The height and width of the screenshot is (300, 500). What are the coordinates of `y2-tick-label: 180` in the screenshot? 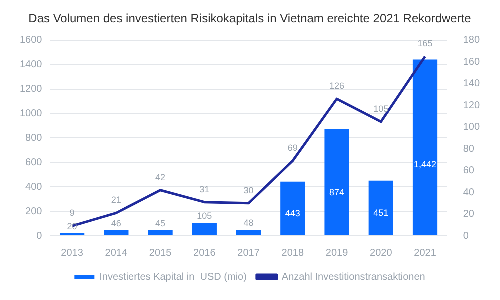 It's located at (471, 40).